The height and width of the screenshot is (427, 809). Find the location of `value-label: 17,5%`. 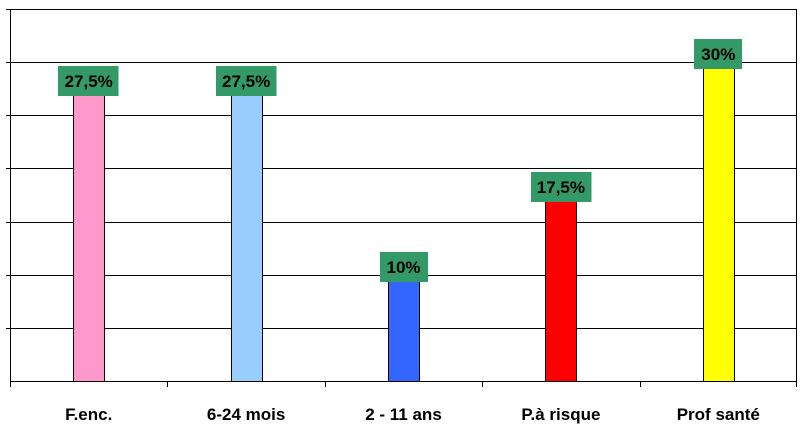

value-label: 17,5% is located at coordinates (561, 187).